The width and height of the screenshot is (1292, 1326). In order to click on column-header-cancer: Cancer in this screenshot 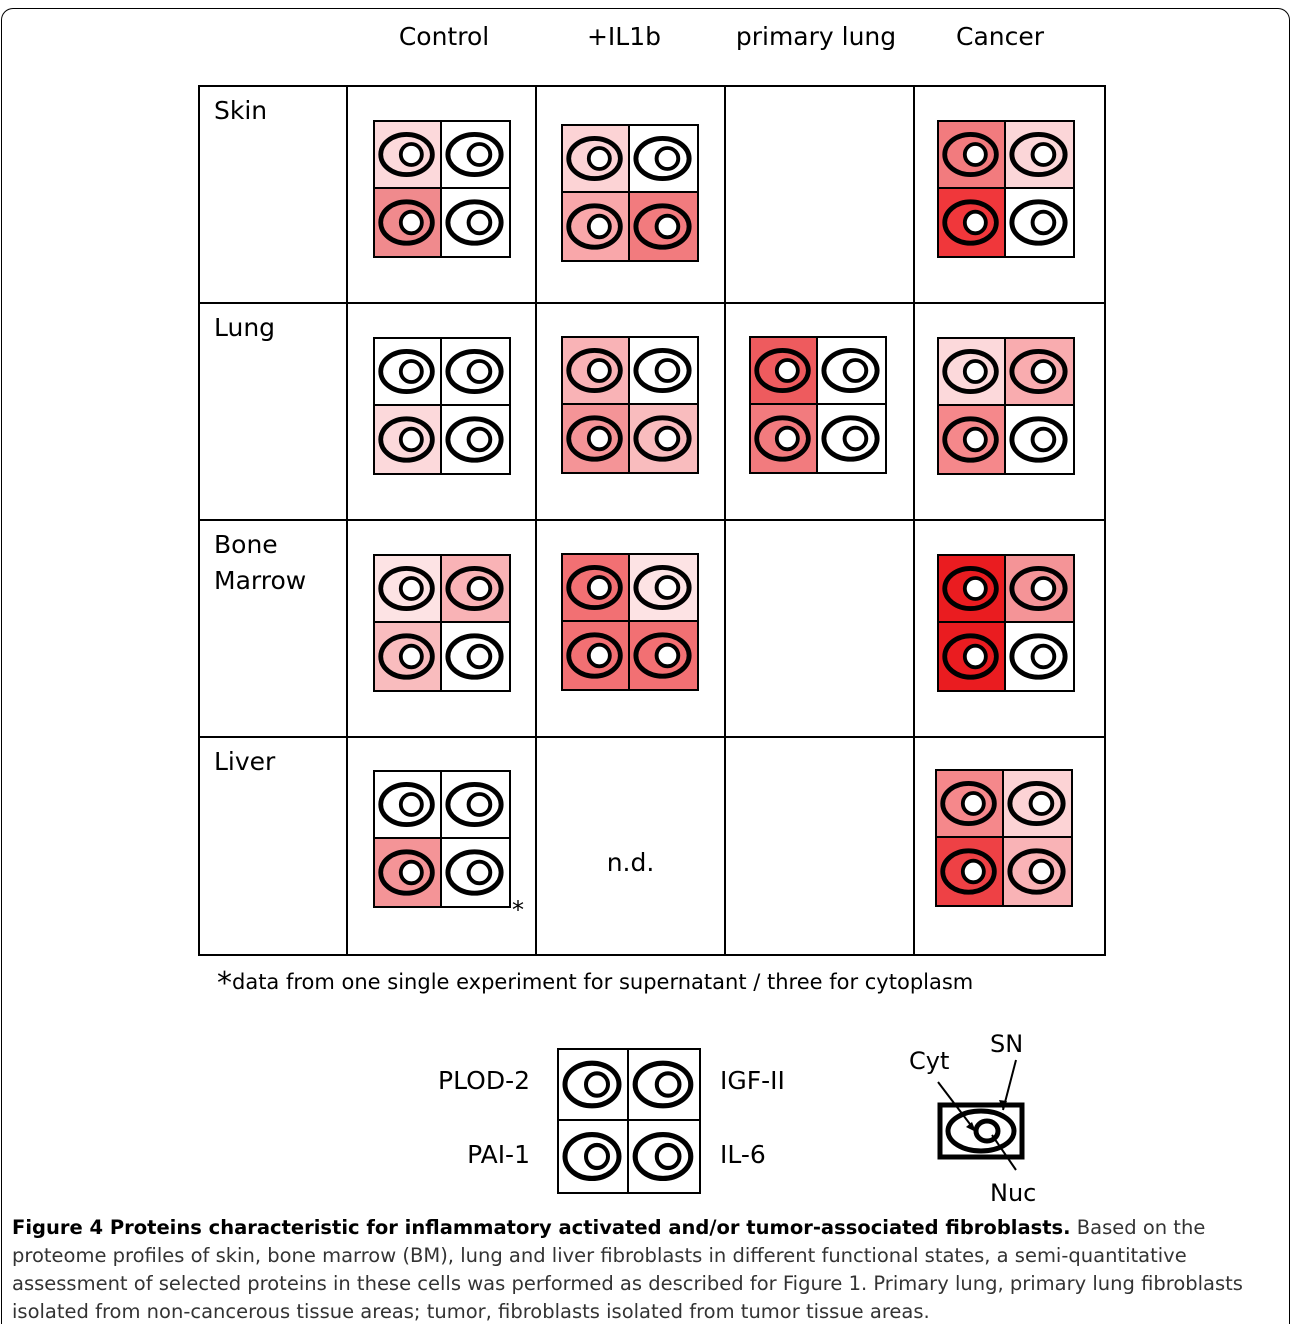, I will do `click(1000, 36)`.